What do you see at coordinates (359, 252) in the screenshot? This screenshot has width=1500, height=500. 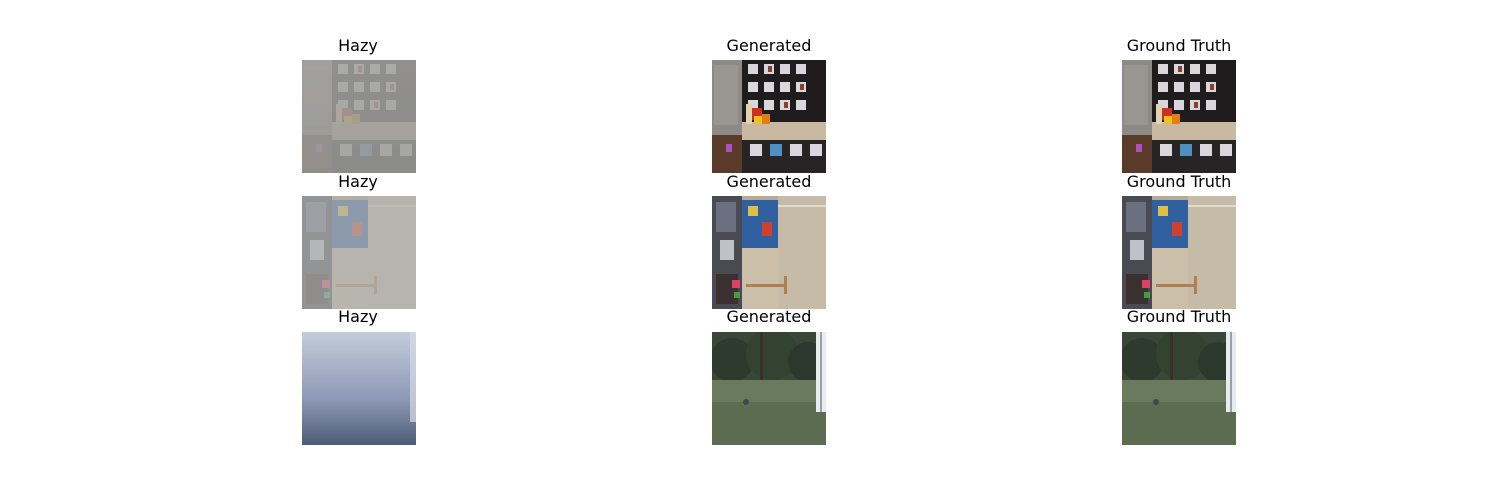 I see `hazy-toy-room-scene-image` at bounding box center [359, 252].